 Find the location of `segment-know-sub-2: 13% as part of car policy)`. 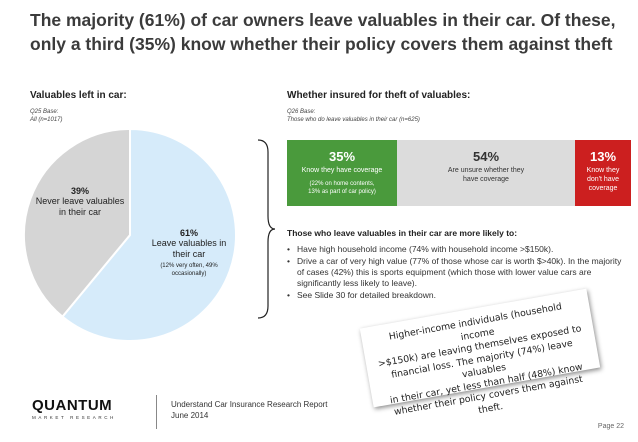

segment-know-sub-2: 13% as part of car policy) is located at coordinates (342, 192).